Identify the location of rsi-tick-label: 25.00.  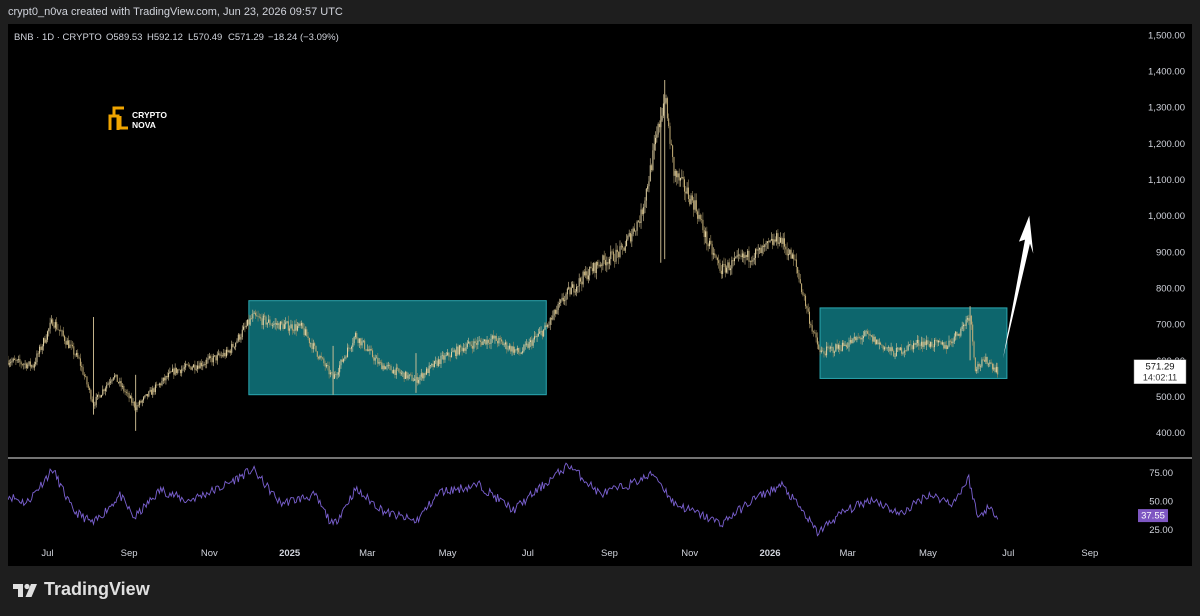
(1161, 530).